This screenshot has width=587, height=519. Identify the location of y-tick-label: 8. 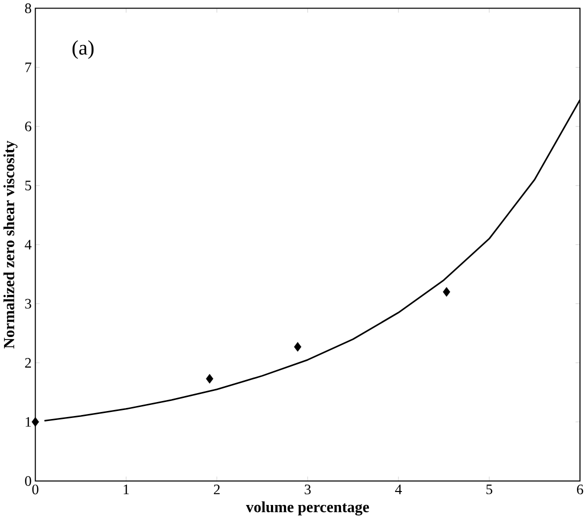
(28, 8).